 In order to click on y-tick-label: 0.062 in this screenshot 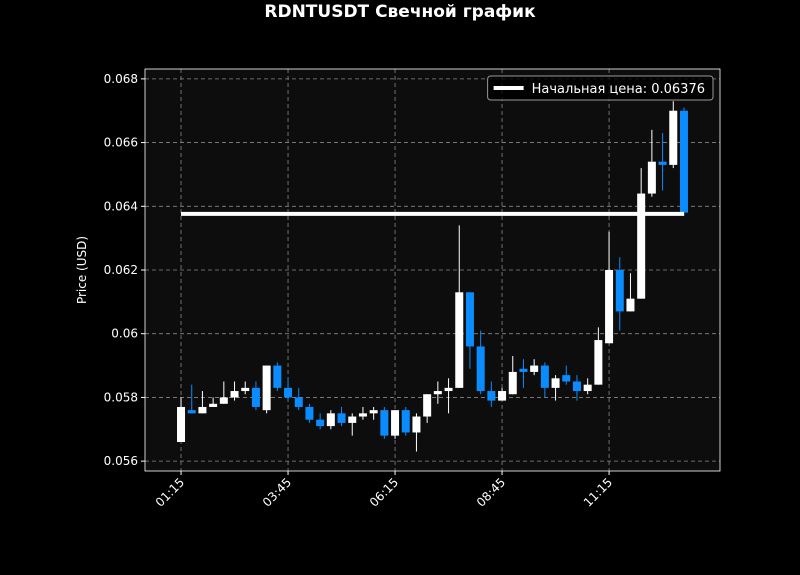, I will do `click(121, 270)`.